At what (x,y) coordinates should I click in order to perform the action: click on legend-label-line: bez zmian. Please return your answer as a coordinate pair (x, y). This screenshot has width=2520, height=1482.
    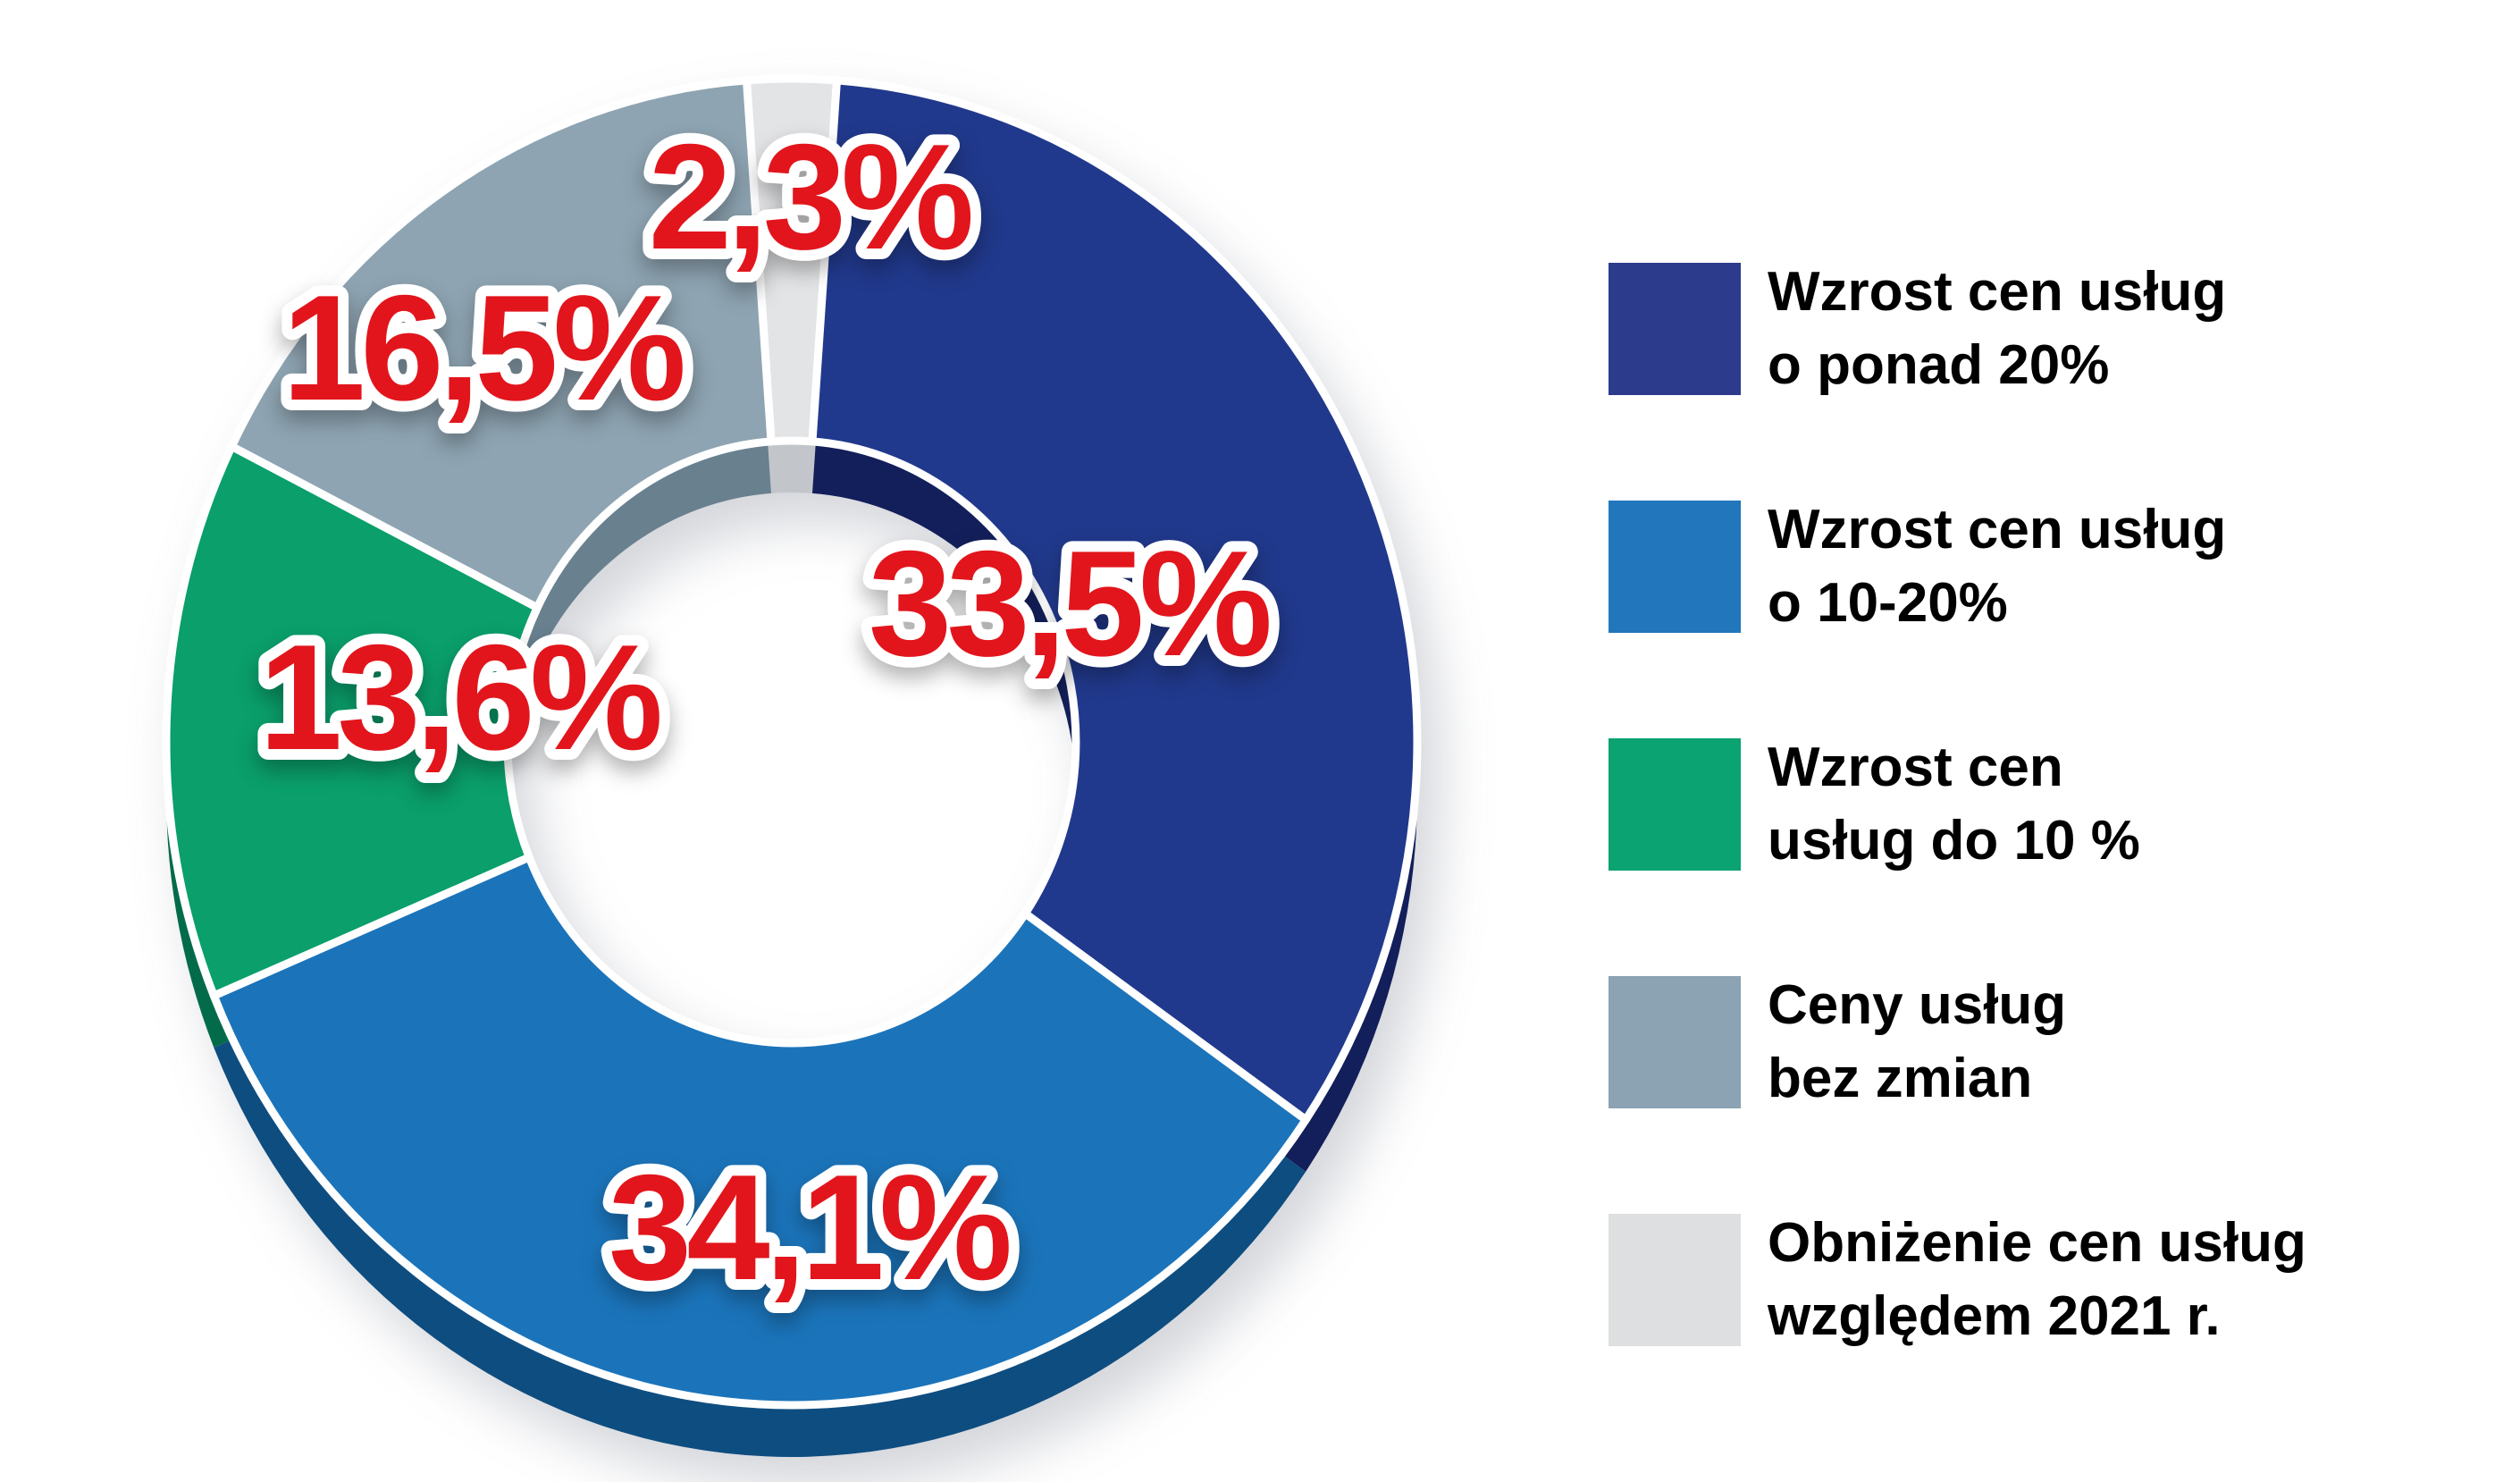
    Looking at the image, I should click on (1900, 1078).